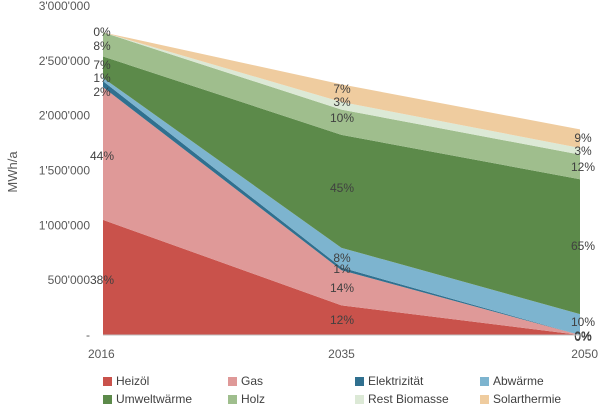 The height and width of the screenshot is (411, 605). What do you see at coordinates (65, 225) in the screenshot?
I see `y-tick-label: 1'000'000` at bounding box center [65, 225].